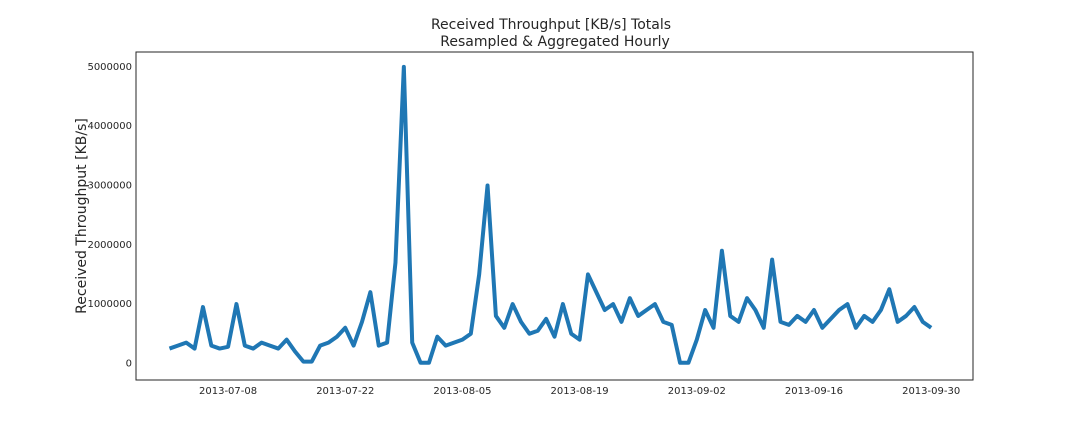 Image resolution: width=1080 pixels, height=432 pixels. I want to click on x-tick-label: 2013-08-19, so click(580, 391).